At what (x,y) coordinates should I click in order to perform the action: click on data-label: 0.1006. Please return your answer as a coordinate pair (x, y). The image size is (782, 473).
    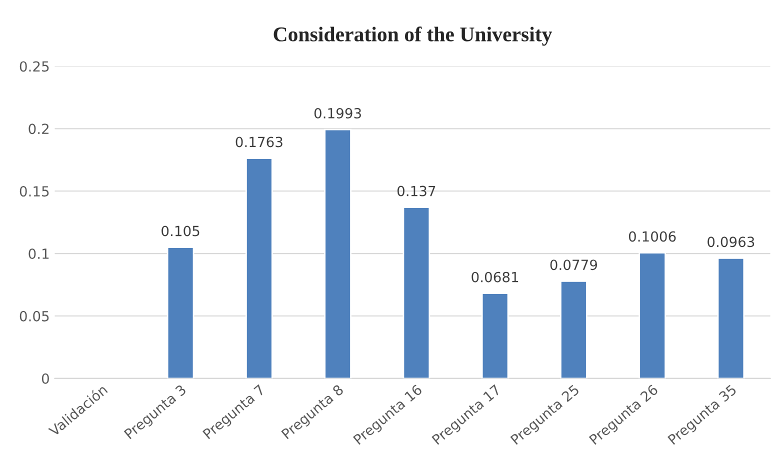
    Looking at the image, I should click on (652, 236).